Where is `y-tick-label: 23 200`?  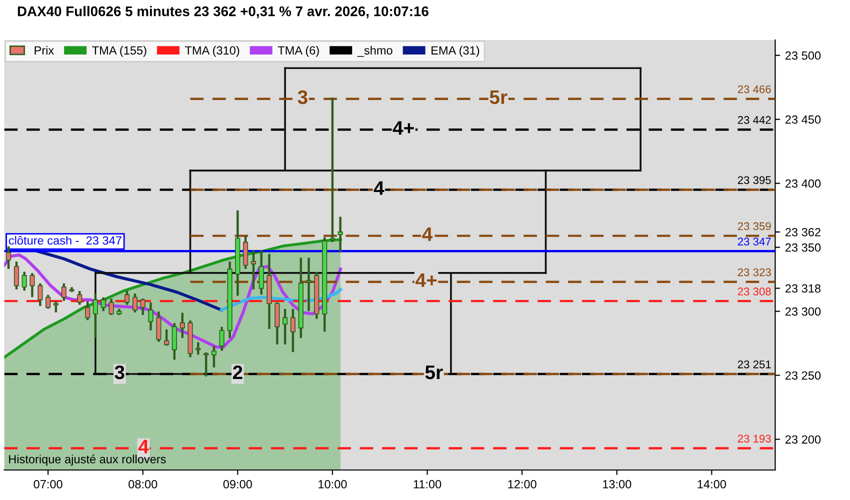 y-tick-label: 23 200 is located at coordinates (803, 439).